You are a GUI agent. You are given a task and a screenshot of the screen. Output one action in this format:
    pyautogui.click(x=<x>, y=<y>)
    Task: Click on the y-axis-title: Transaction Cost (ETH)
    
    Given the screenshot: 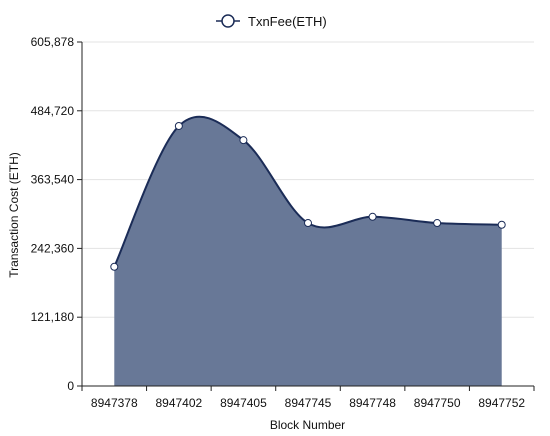 What is the action you would take?
    pyautogui.click(x=14, y=215)
    